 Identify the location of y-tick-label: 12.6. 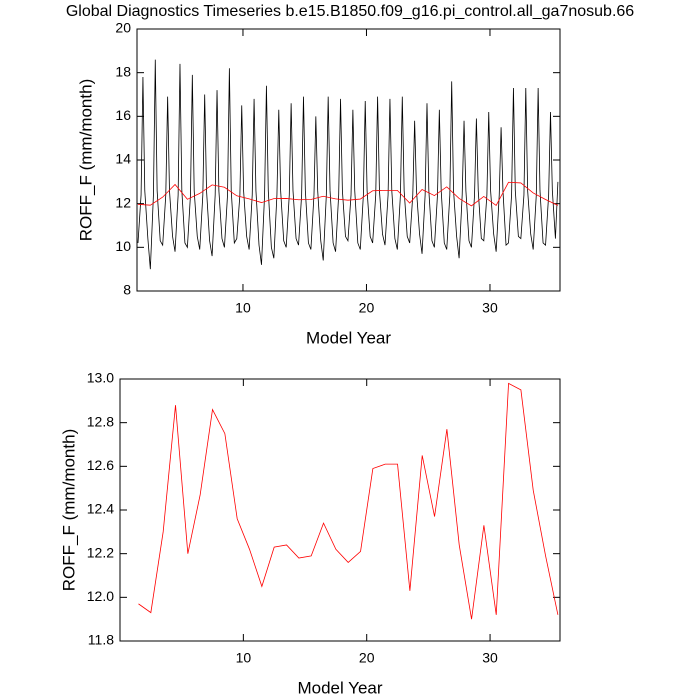
(100, 465).